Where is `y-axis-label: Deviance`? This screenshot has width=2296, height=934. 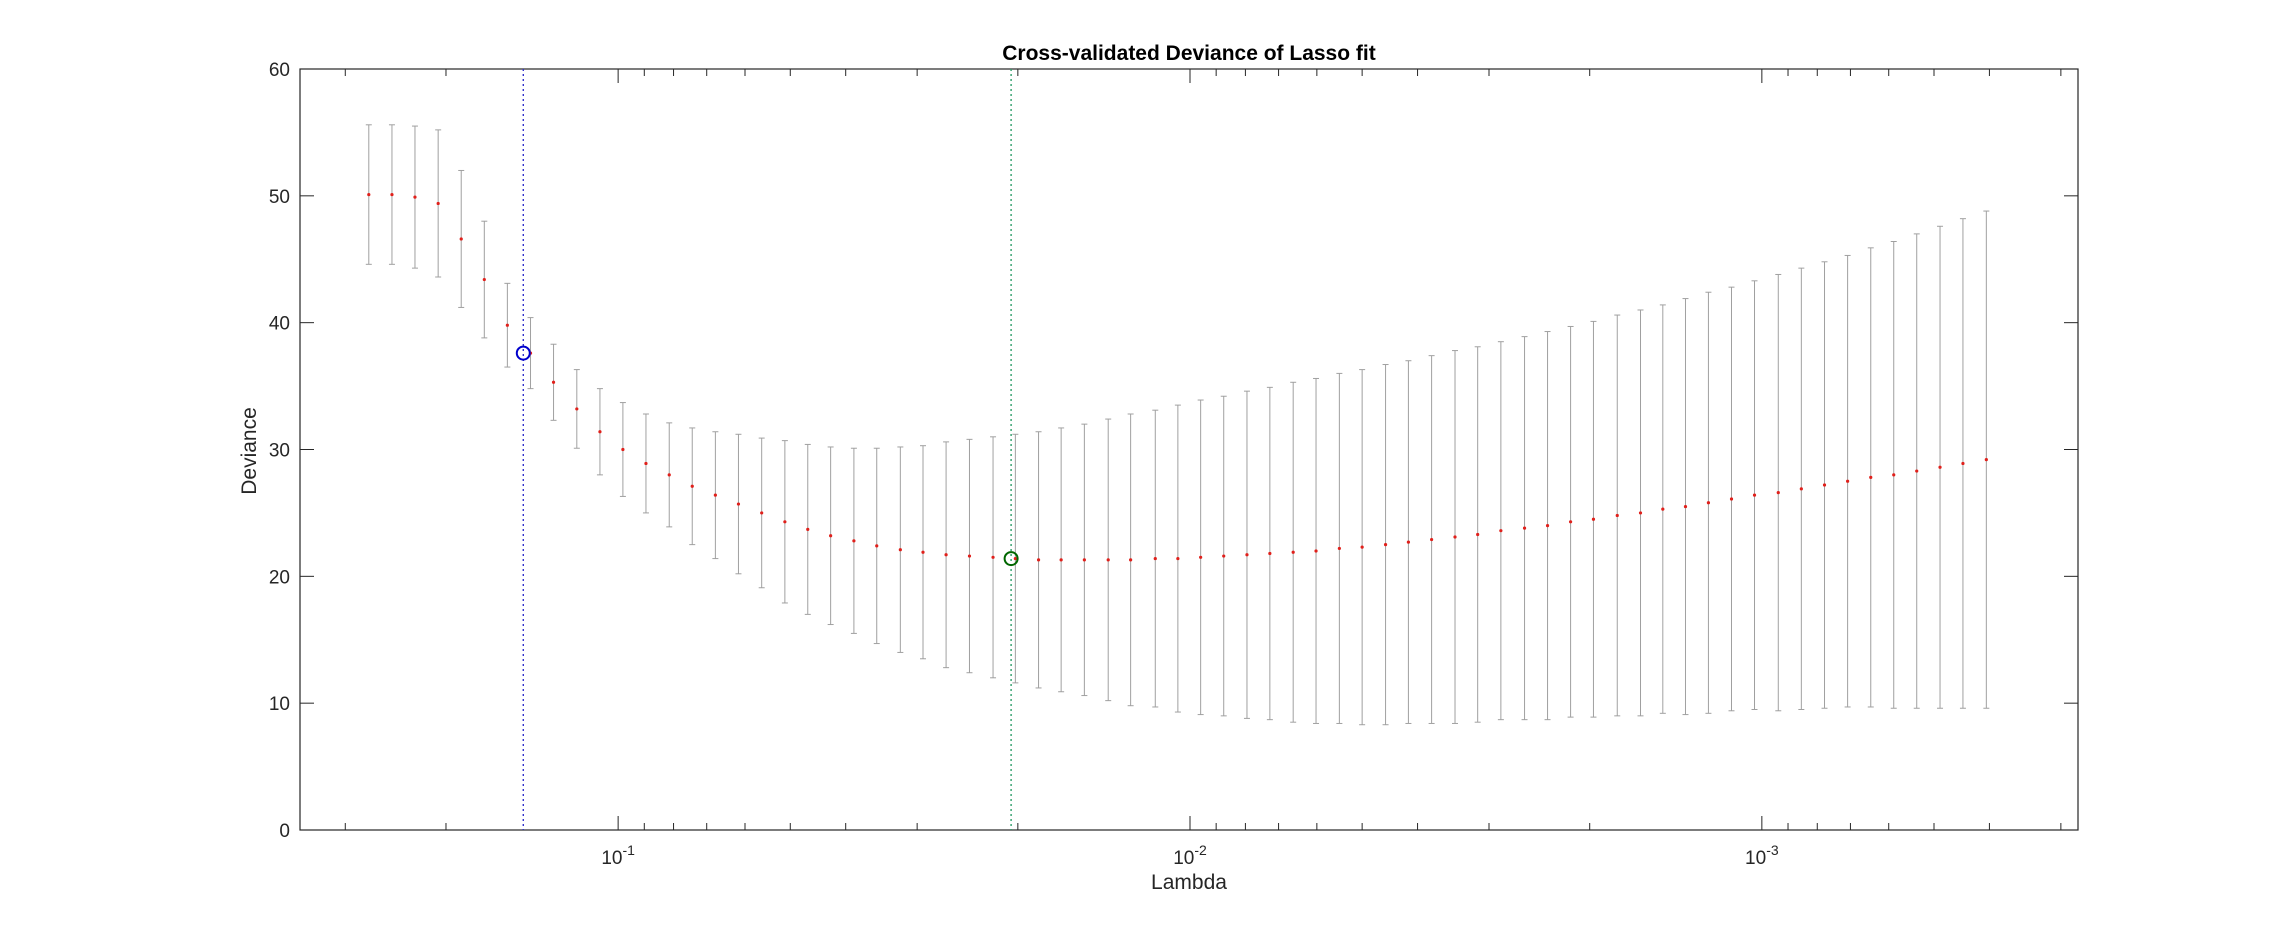
y-axis-label: Deviance is located at coordinates (249, 451).